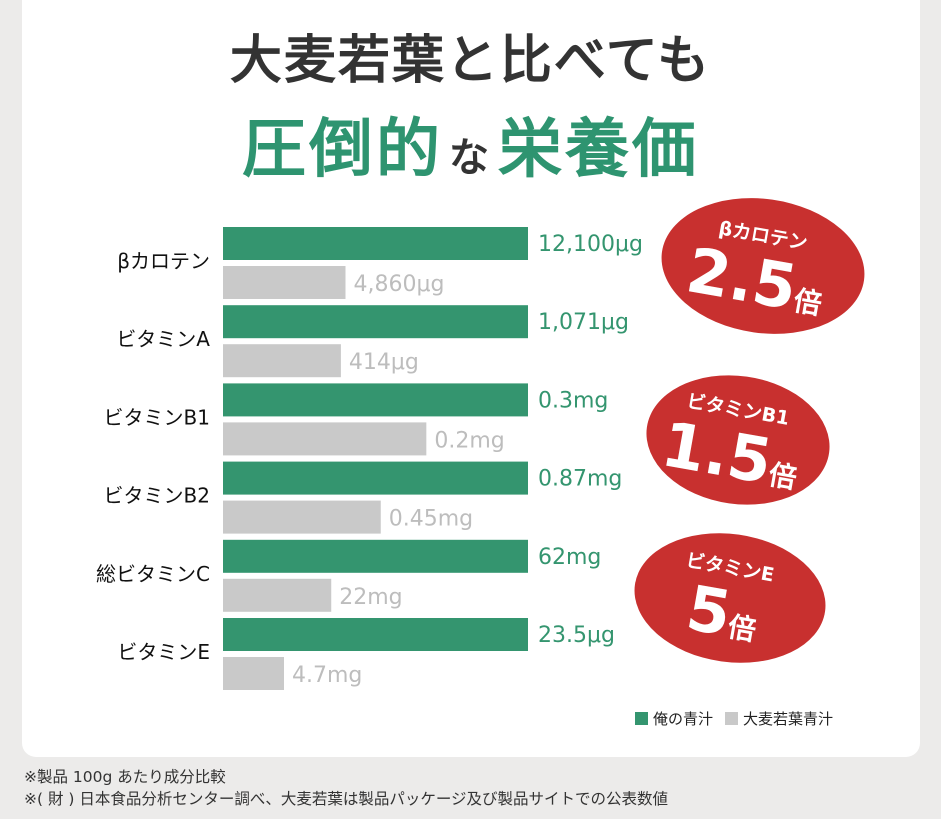 The width and height of the screenshot is (941, 819). What do you see at coordinates (163, 261) in the screenshot?
I see `category-label: βカロテン` at bounding box center [163, 261].